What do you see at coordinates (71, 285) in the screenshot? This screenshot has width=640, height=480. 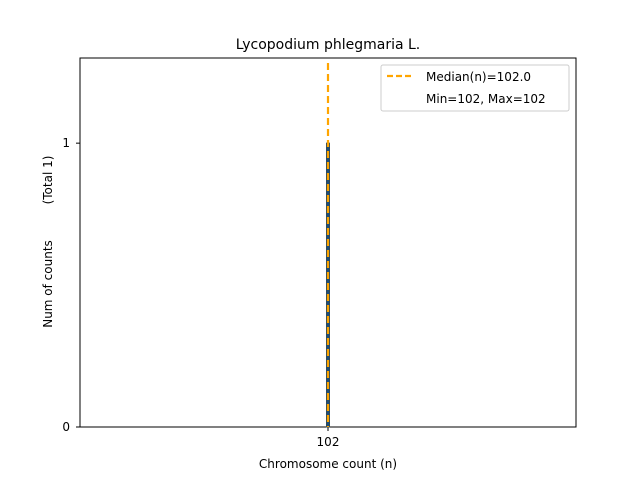 I see `y-axis-ticks: 01` at bounding box center [71, 285].